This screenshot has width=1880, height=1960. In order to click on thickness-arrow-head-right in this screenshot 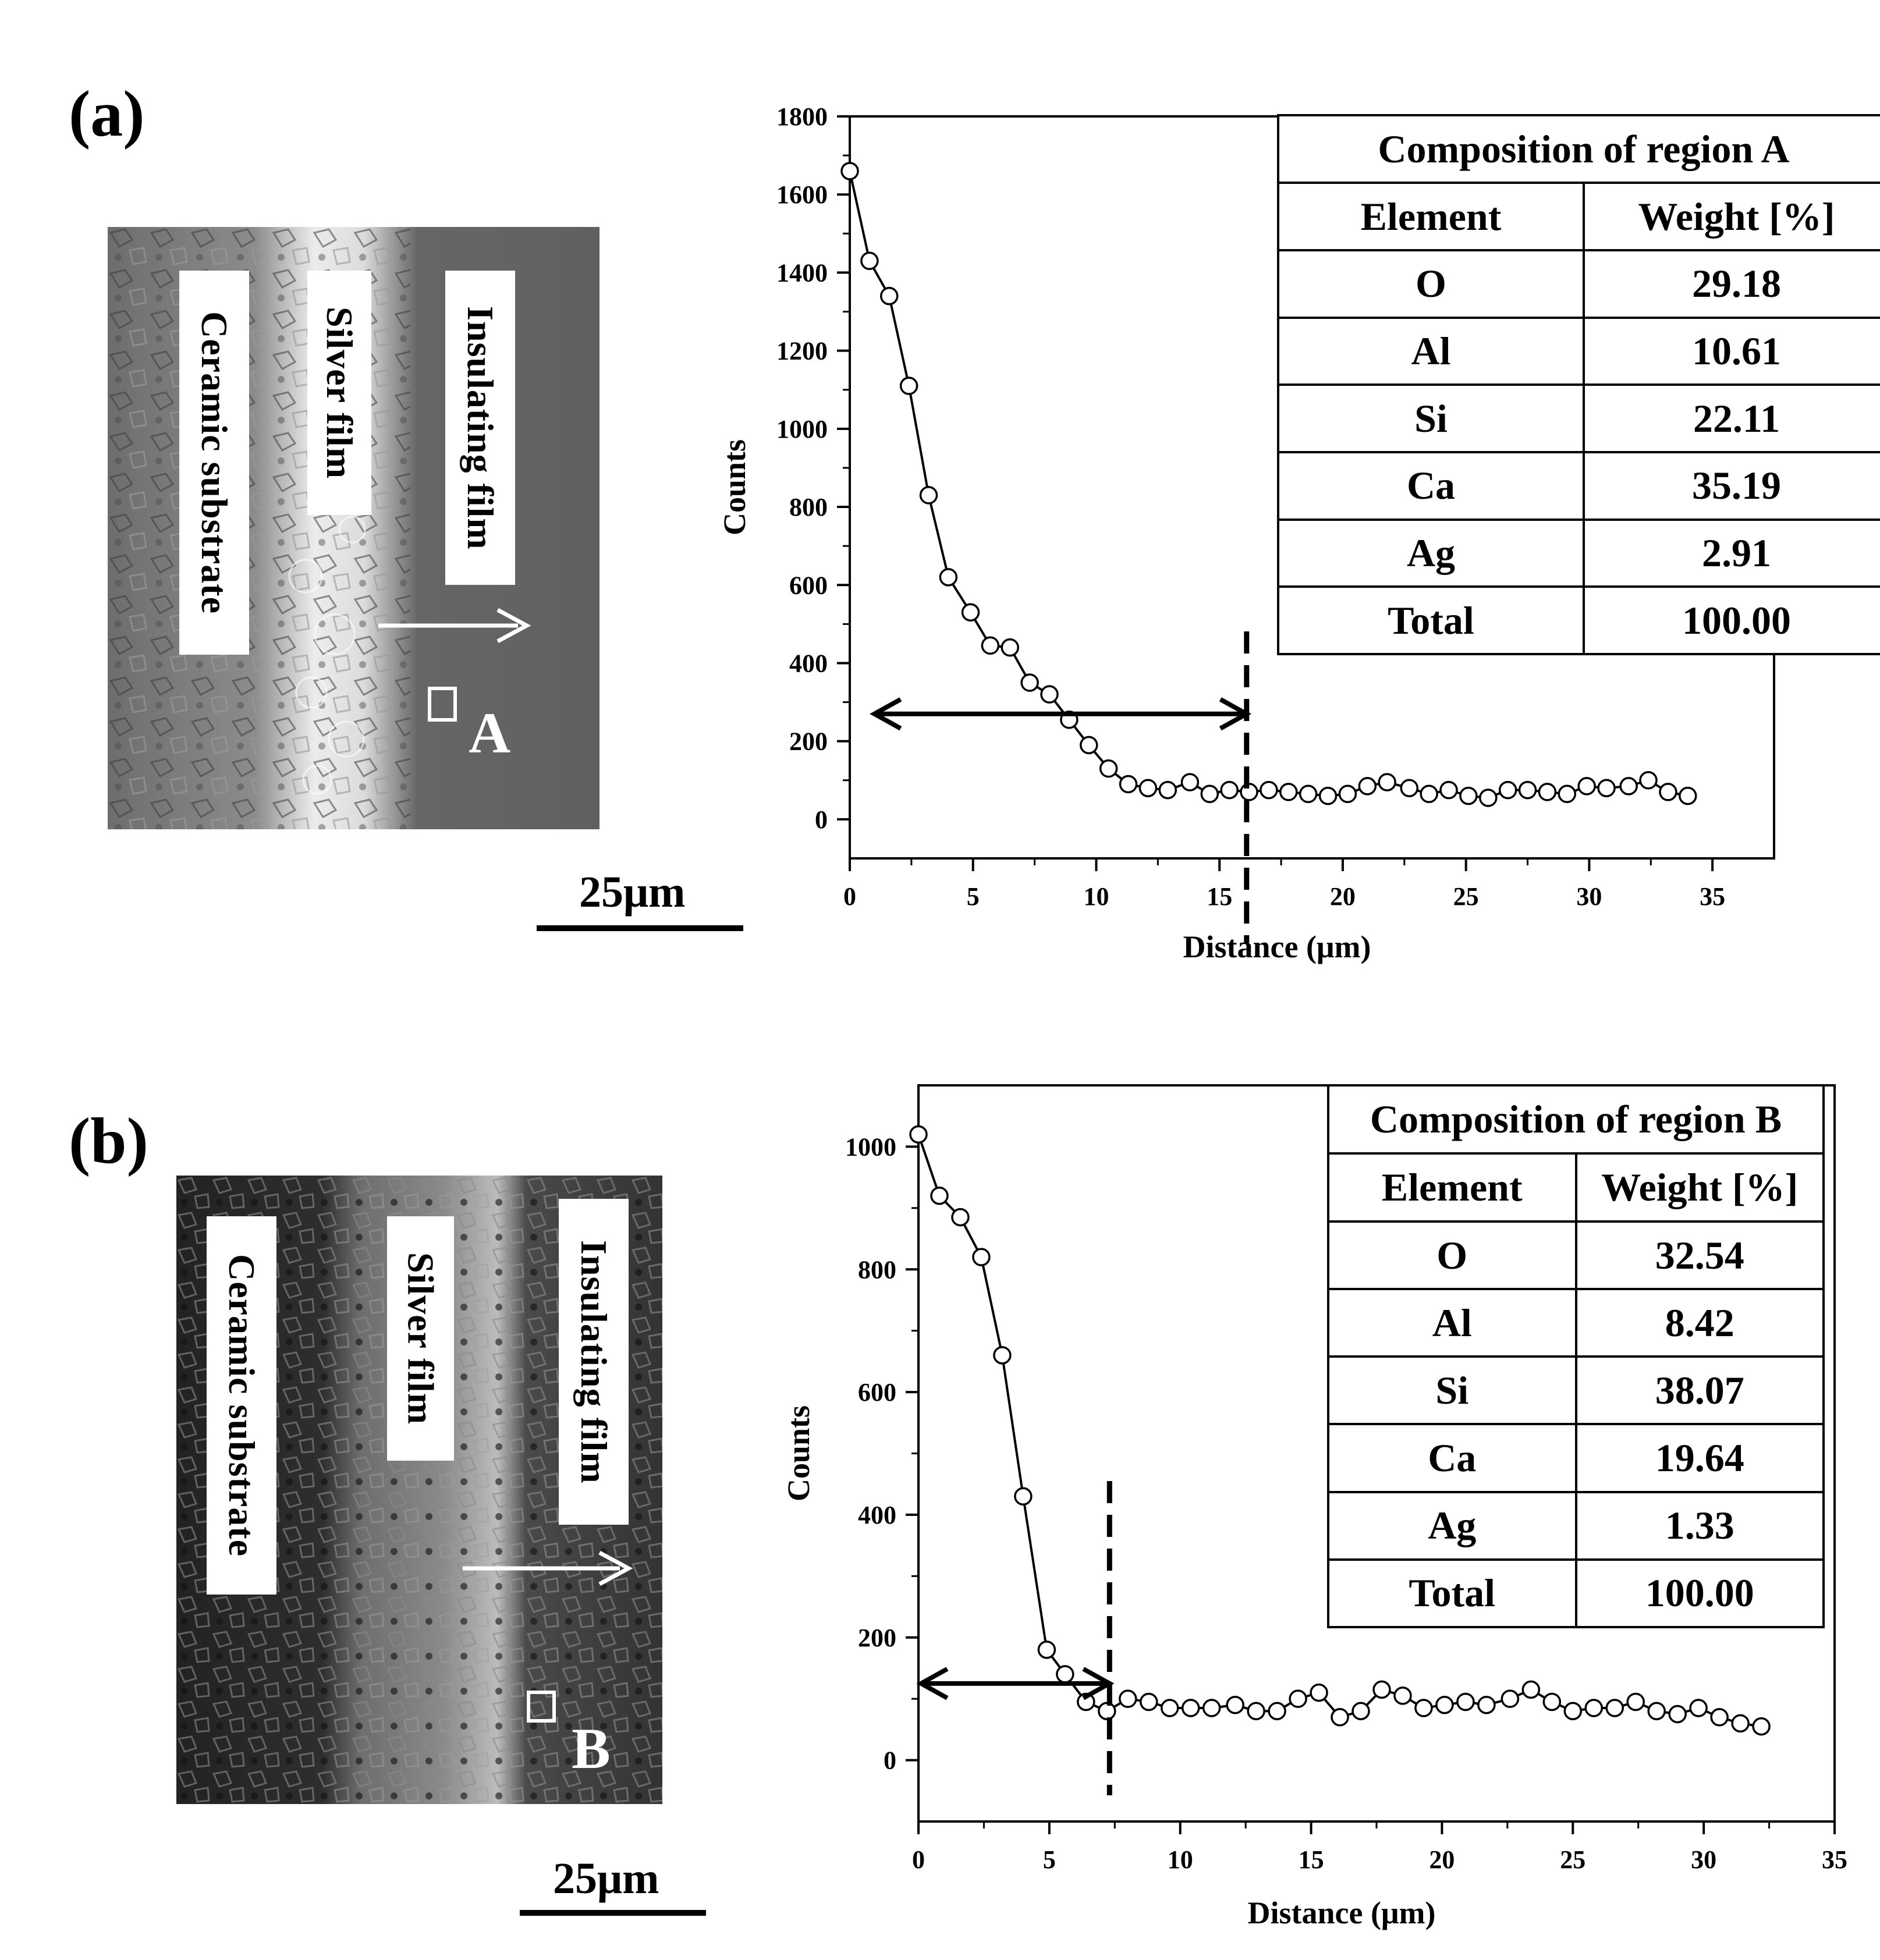, I will do `click(1098, 1684)`.